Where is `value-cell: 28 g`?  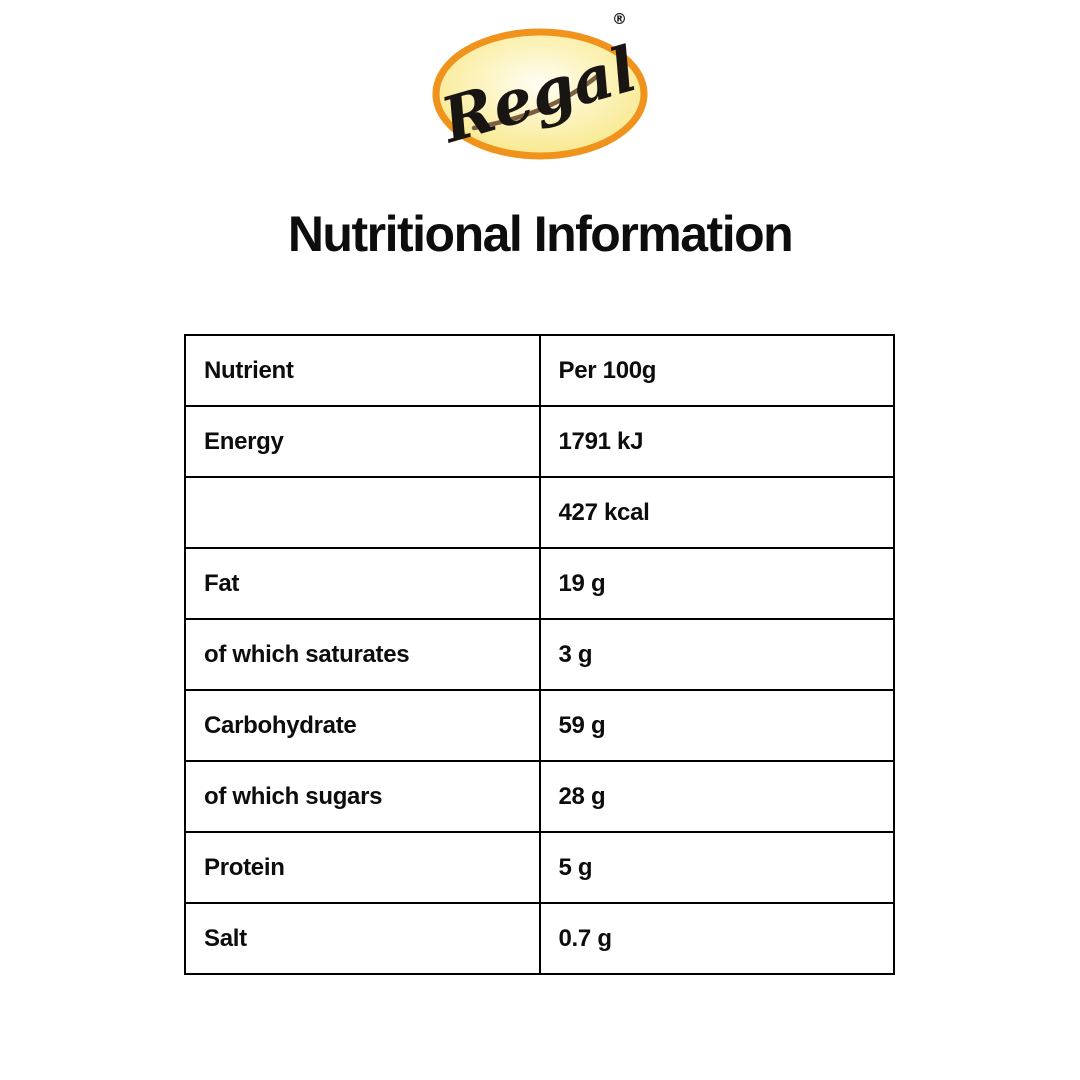
value-cell: 28 g is located at coordinates (716, 796).